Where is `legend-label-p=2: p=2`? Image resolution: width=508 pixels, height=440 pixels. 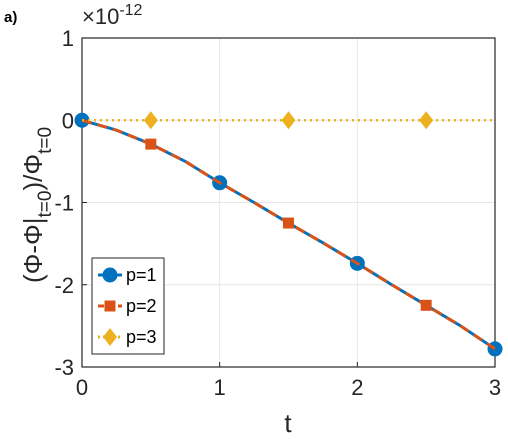 legend-label-p=2: p=2 is located at coordinates (141, 306).